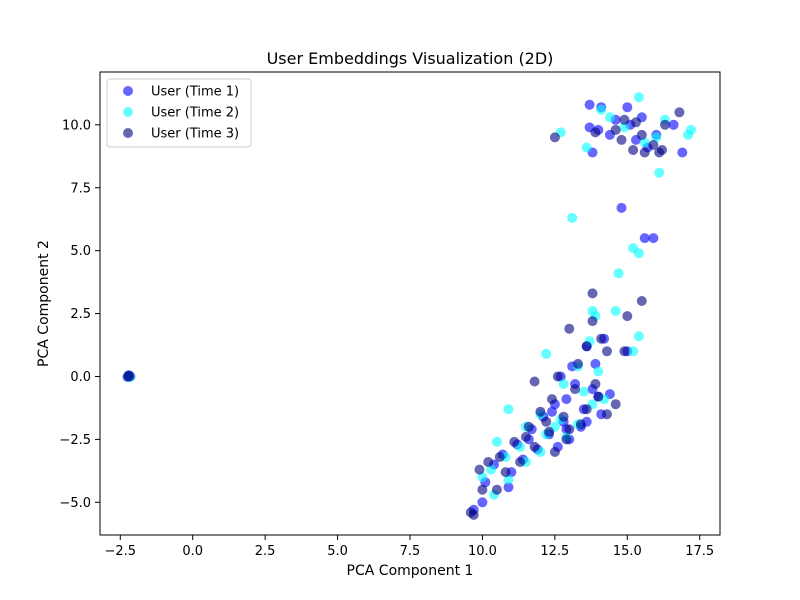  What do you see at coordinates (410, 571) in the screenshot?
I see `x-axis-label: PCA Component 1` at bounding box center [410, 571].